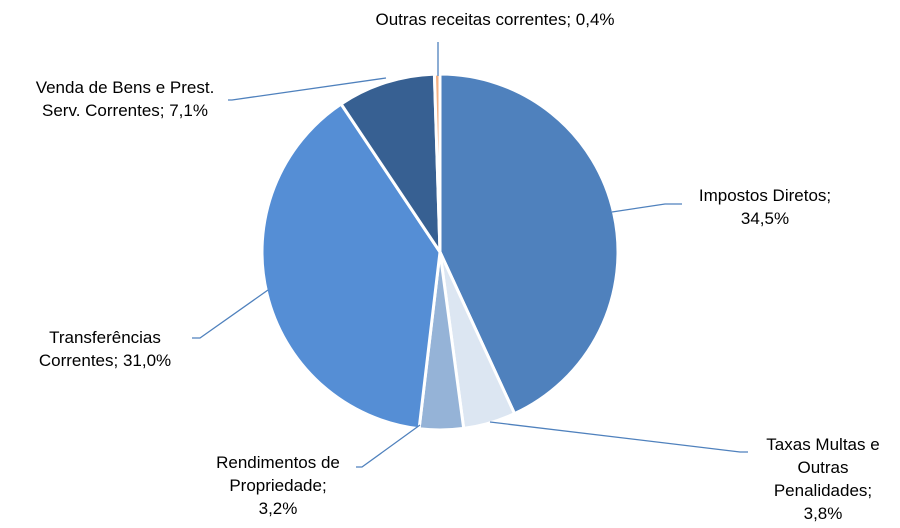 The image size is (900, 528). I want to click on data-label: Transferências Correntes; 31,0%, so click(105, 349).